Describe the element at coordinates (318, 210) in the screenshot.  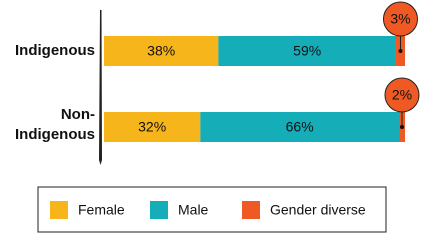
I see `legend-label: Gender diverse` at that location.